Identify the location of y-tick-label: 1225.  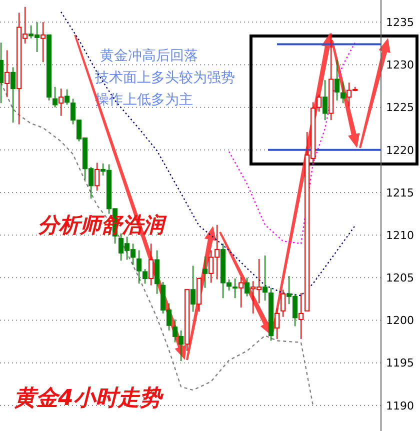
(400, 107).